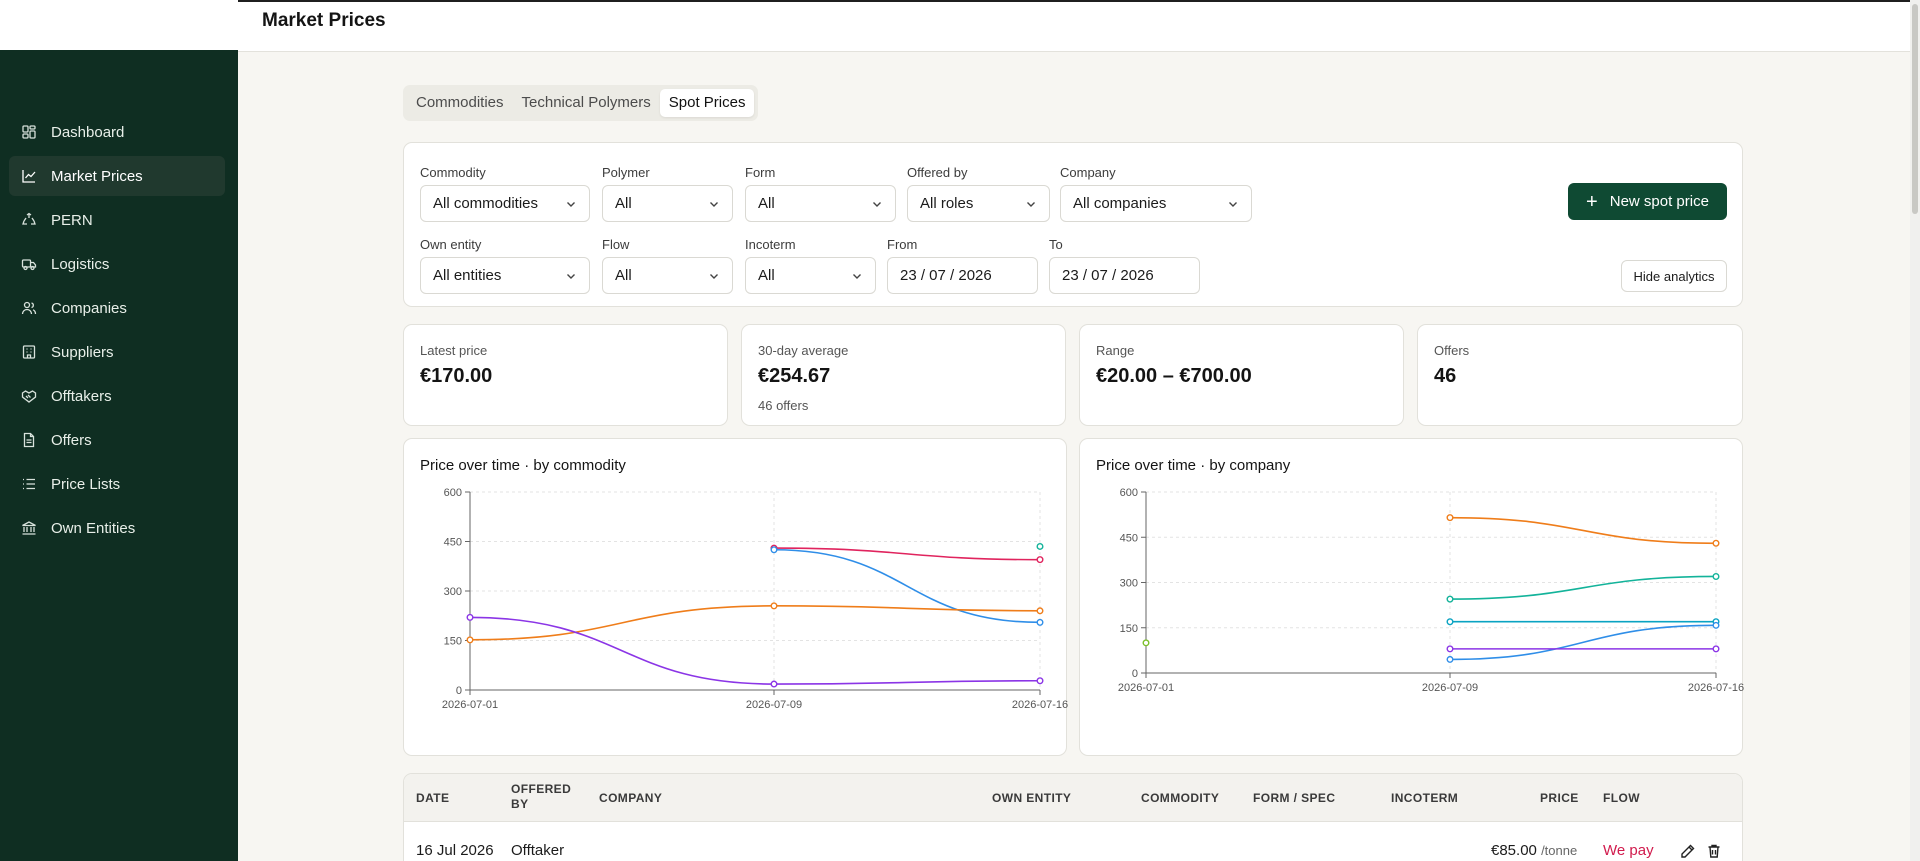  Describe the element at coordinates (978, 203) in the screenshot. I see `offered-by-select: All roles` at that location.